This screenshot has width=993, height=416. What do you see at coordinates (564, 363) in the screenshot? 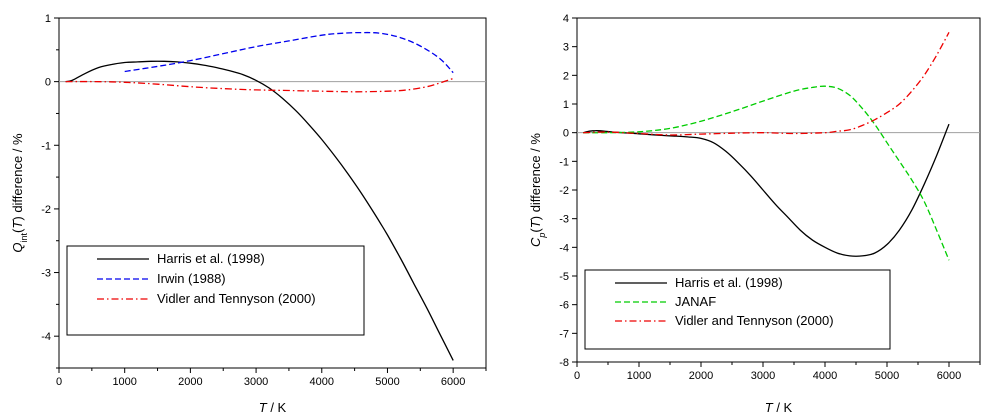
I see `y-tick-label: -8` at bounding box center [564, 363].